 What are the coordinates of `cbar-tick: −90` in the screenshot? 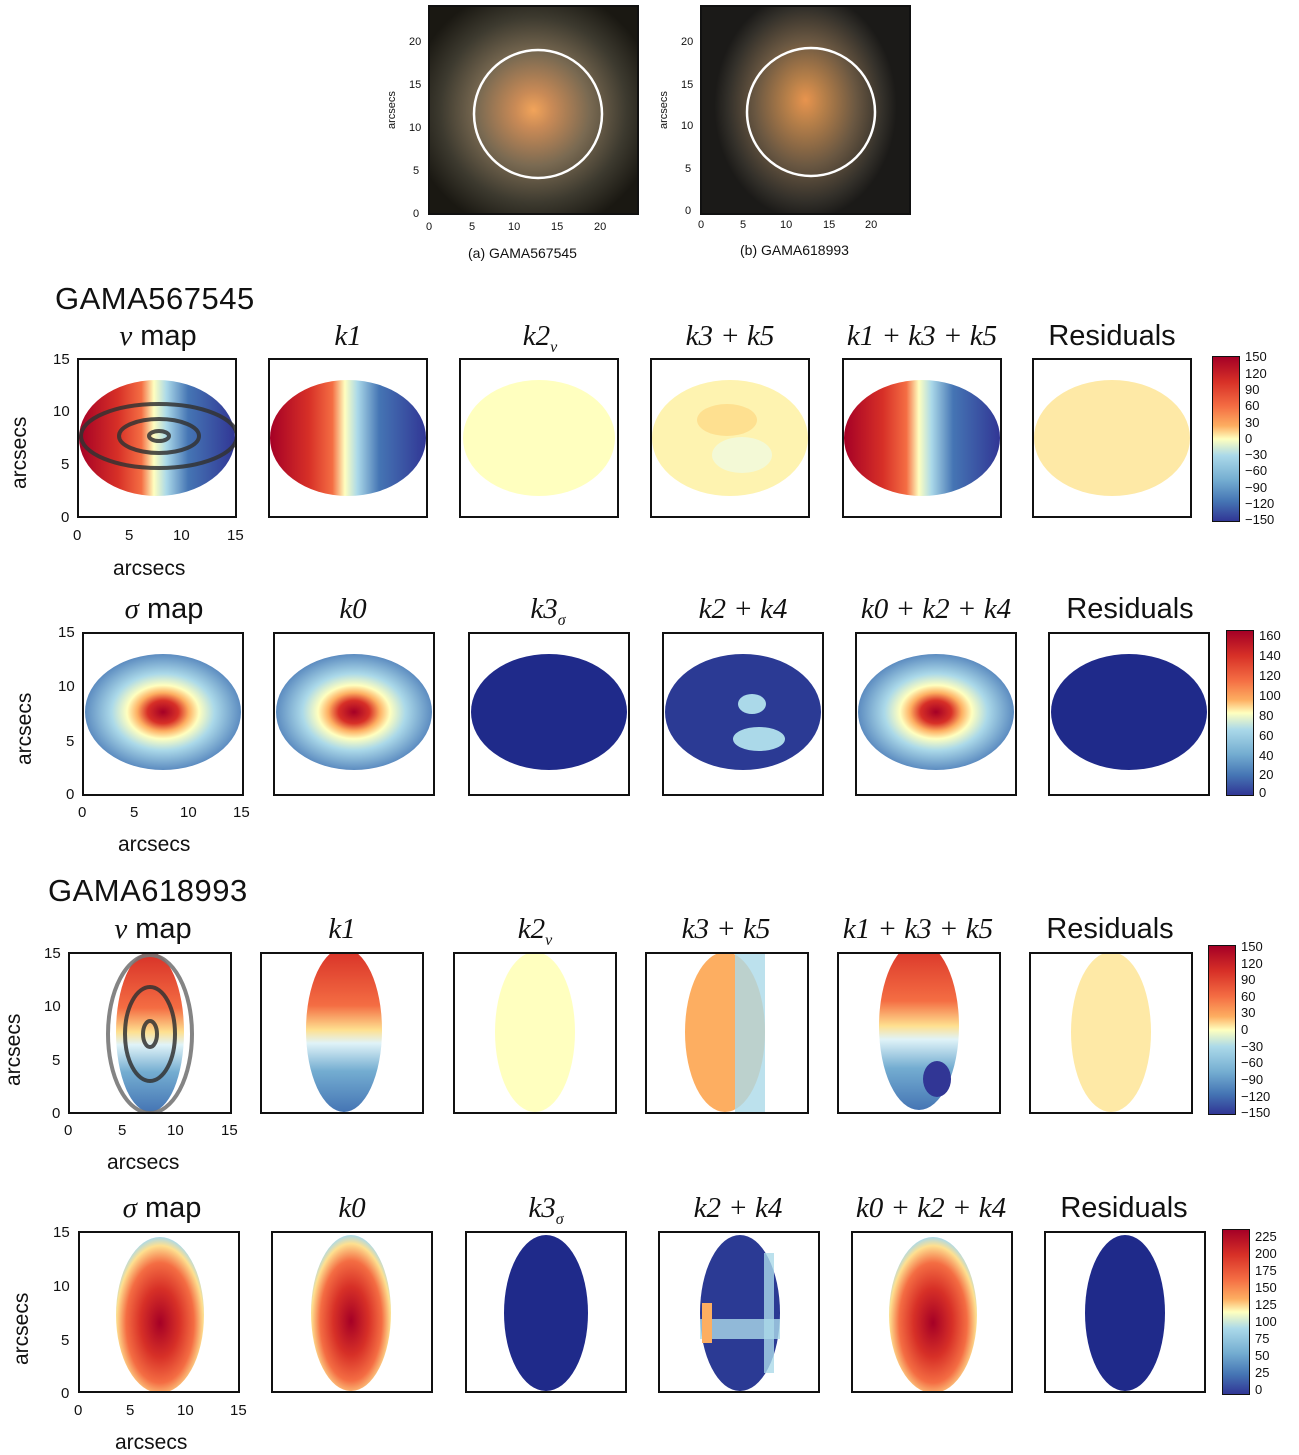 It's located at (1252, 1079).